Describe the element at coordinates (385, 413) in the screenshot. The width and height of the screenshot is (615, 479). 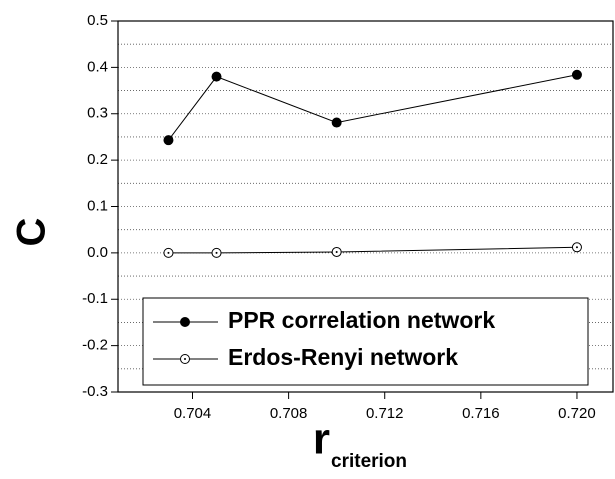
I see `x-tick-label: 0.712` at that location.